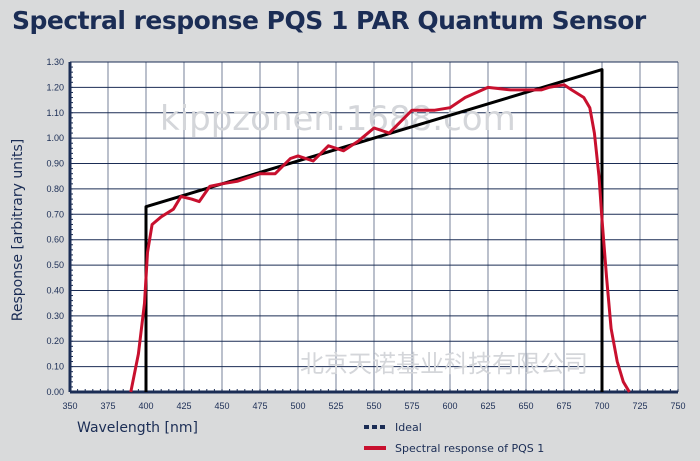 The image size is (700, 461). I want to click on x-tick-label: 425, so click(183, 406).